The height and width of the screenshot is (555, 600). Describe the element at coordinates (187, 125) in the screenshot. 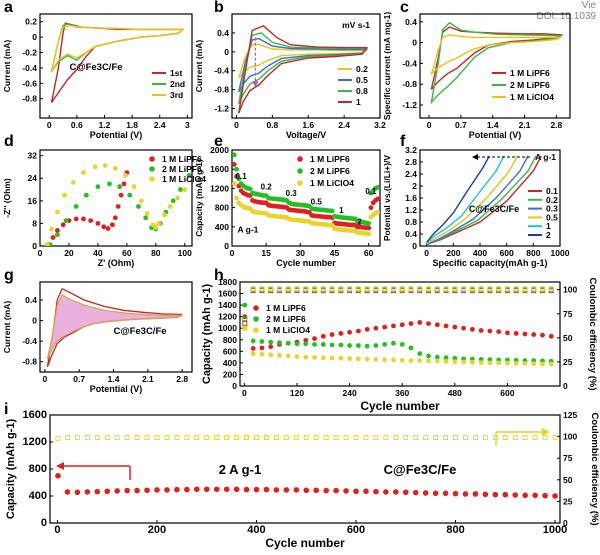

I see `x-tick-label: 3` at that location.